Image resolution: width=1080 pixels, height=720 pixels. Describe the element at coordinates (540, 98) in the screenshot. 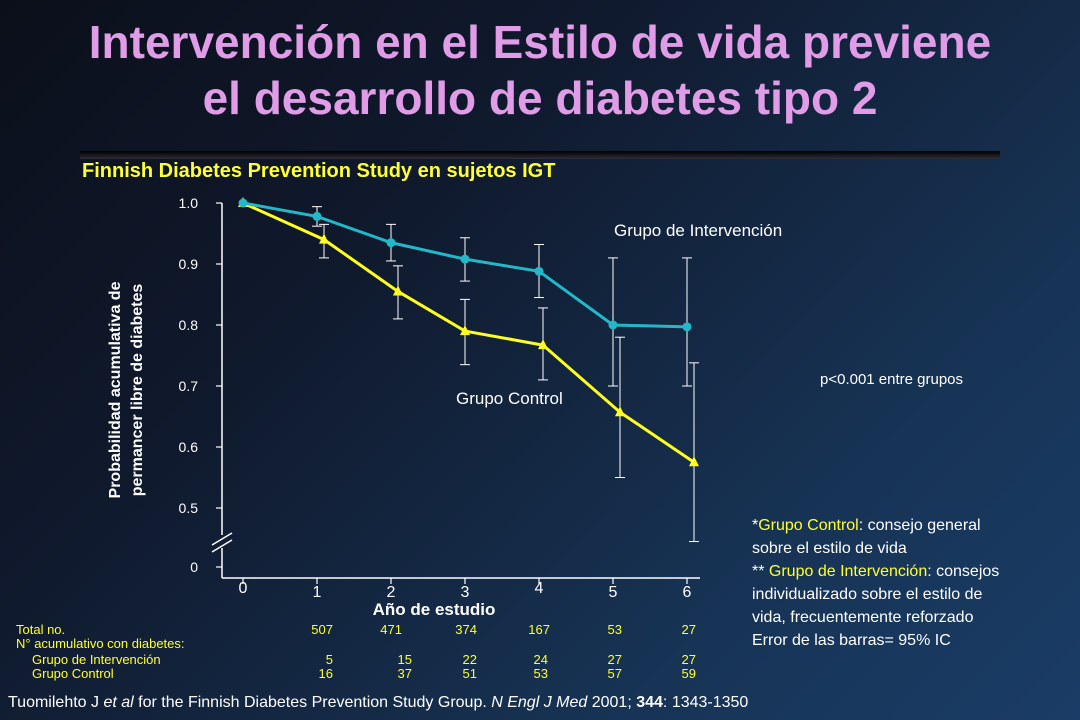

I see `title-line-2: el desarrollo de diabetes tipo 2` at that location.